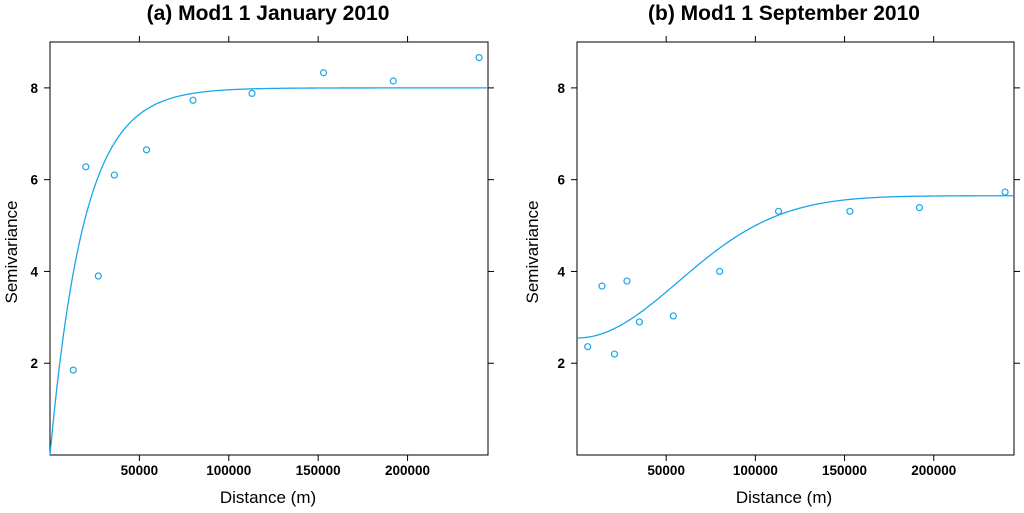 The image size is (1024, 513). What do you see at coordinates (784, 13) in the screenshot?
I see `panel-b-title: (b) Mod1 1 September 2010` at bounding box center [784, 13].